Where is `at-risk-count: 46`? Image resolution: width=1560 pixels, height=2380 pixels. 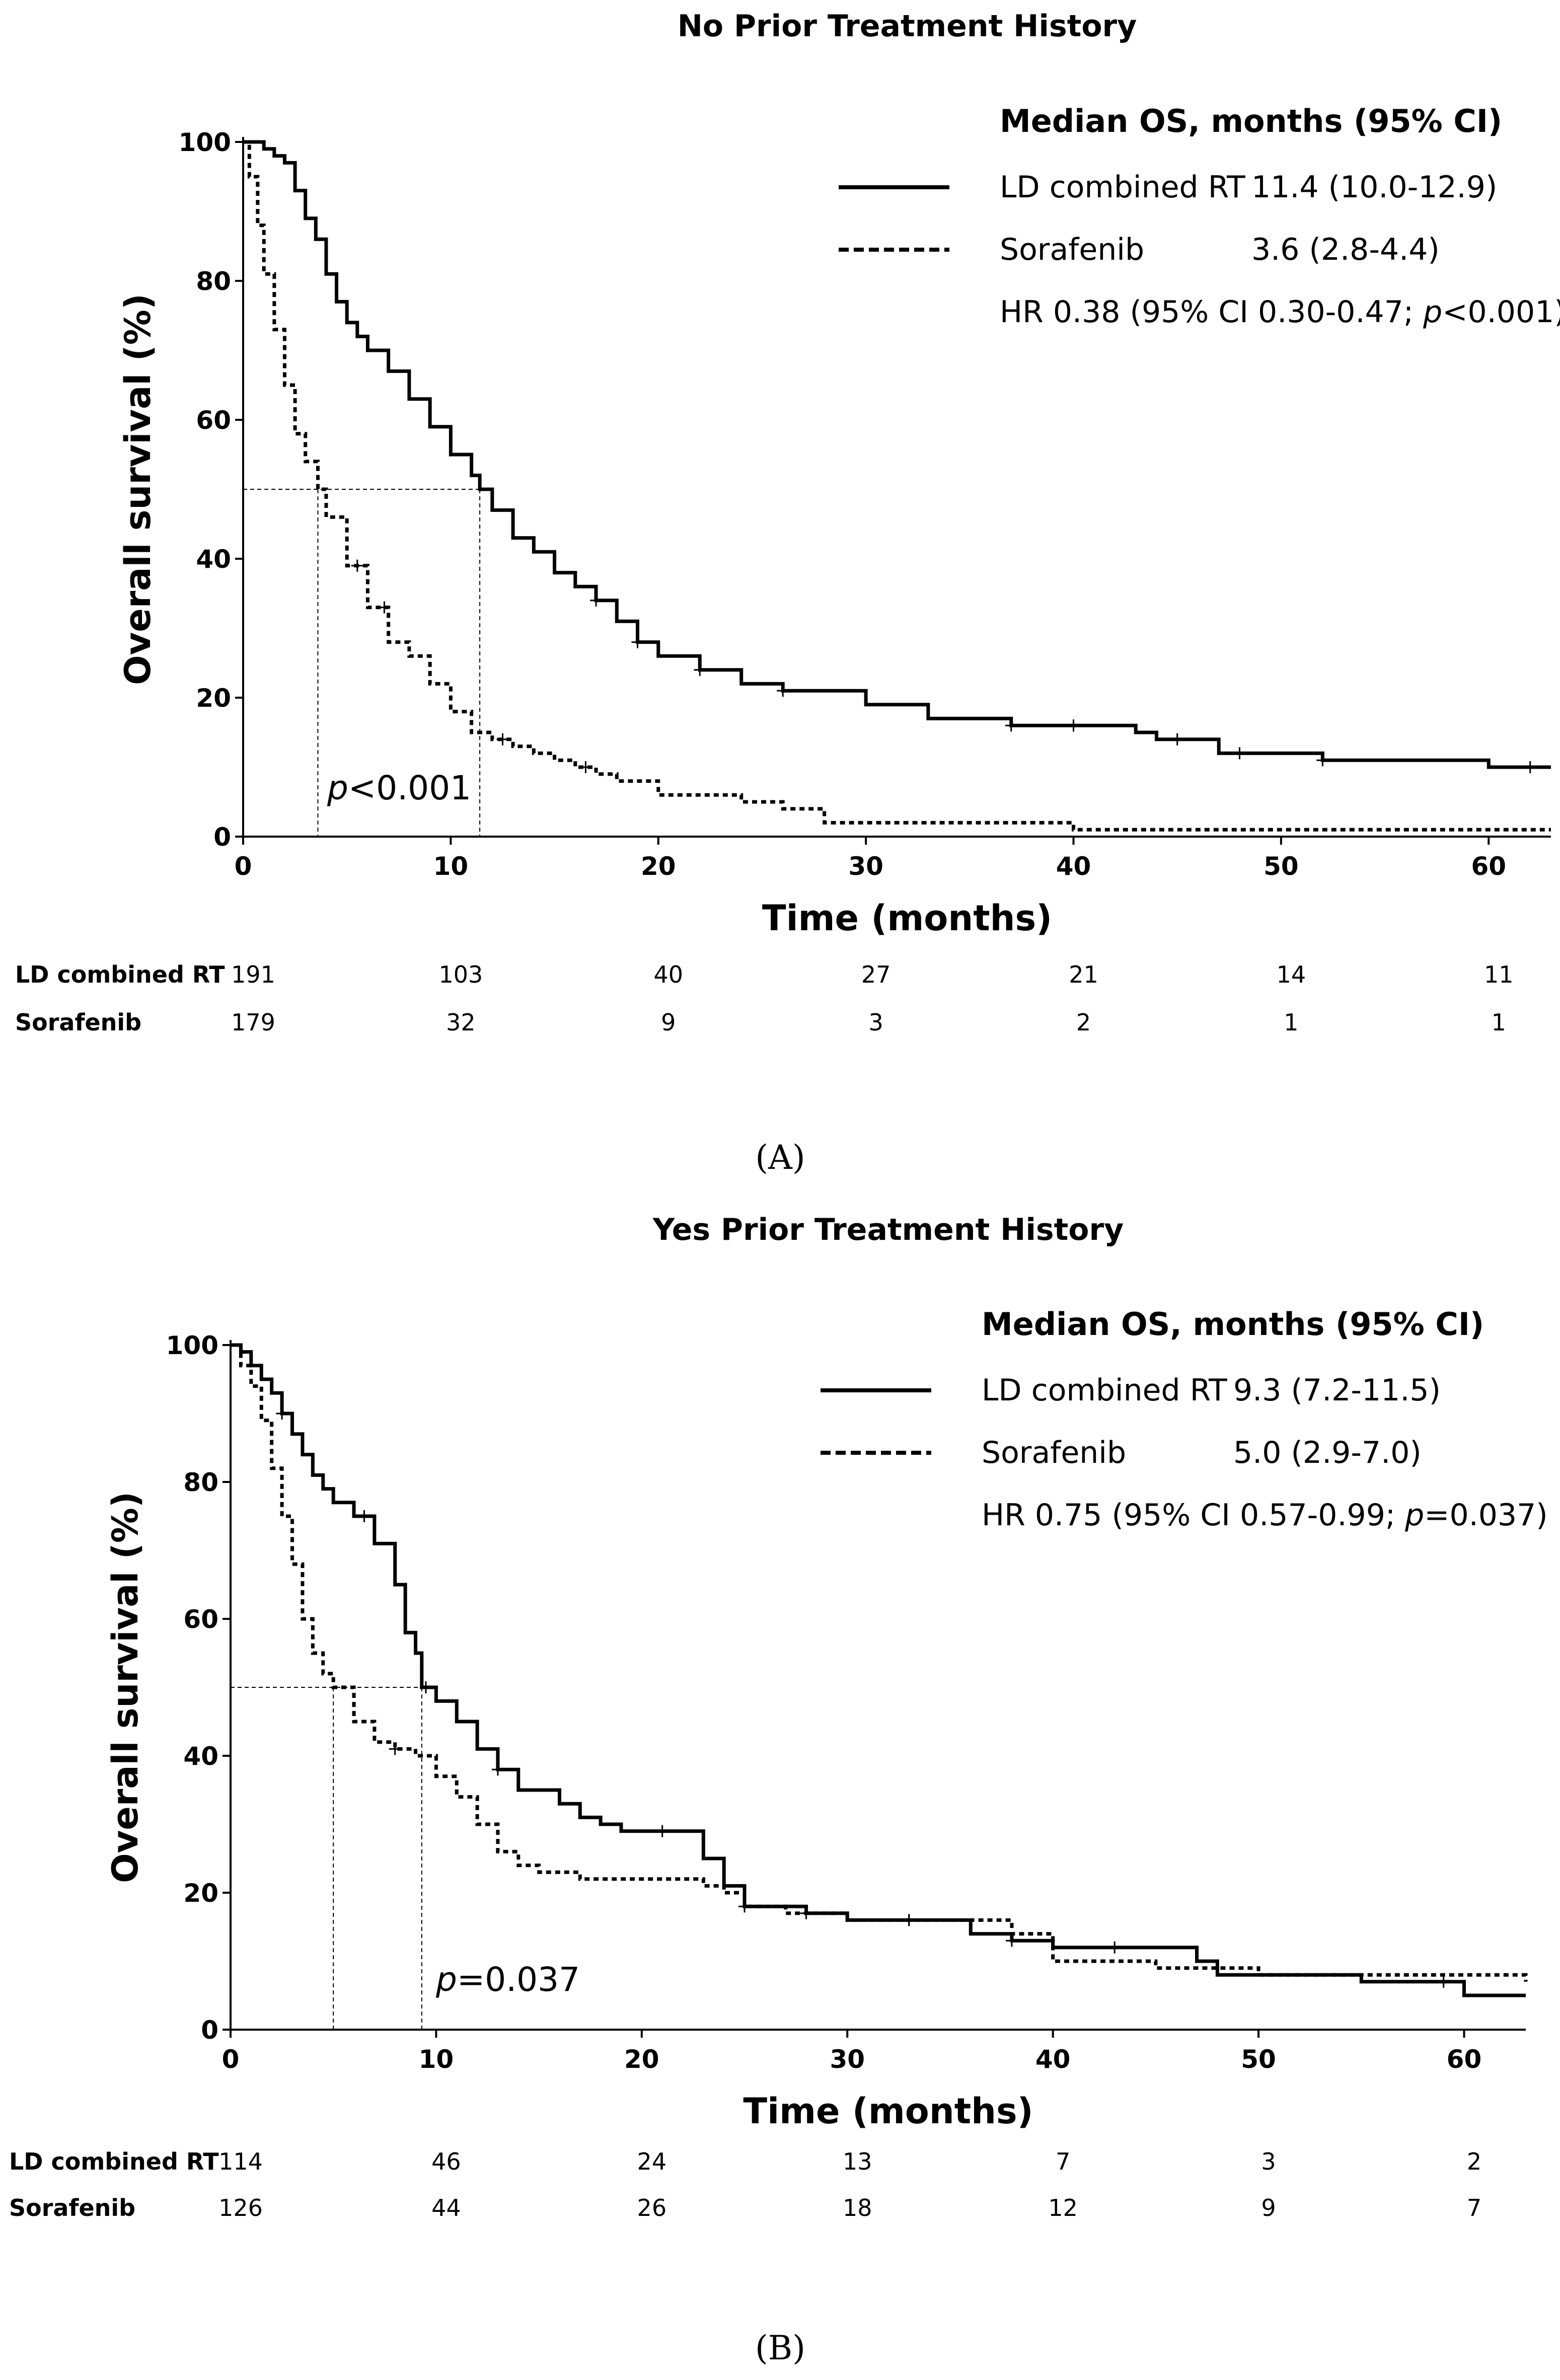
at-risk-count: 46 is located at coordinates (446, 2162).